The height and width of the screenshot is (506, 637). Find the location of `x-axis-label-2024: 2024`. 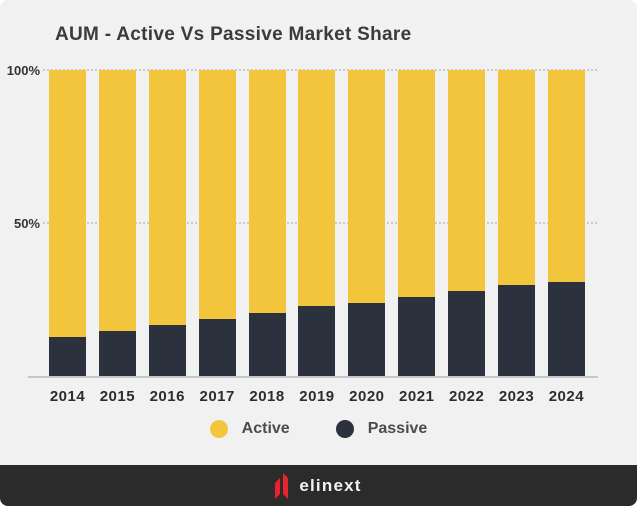

x-axis-label-2024: 2024 is located at coordinates (566, 396).